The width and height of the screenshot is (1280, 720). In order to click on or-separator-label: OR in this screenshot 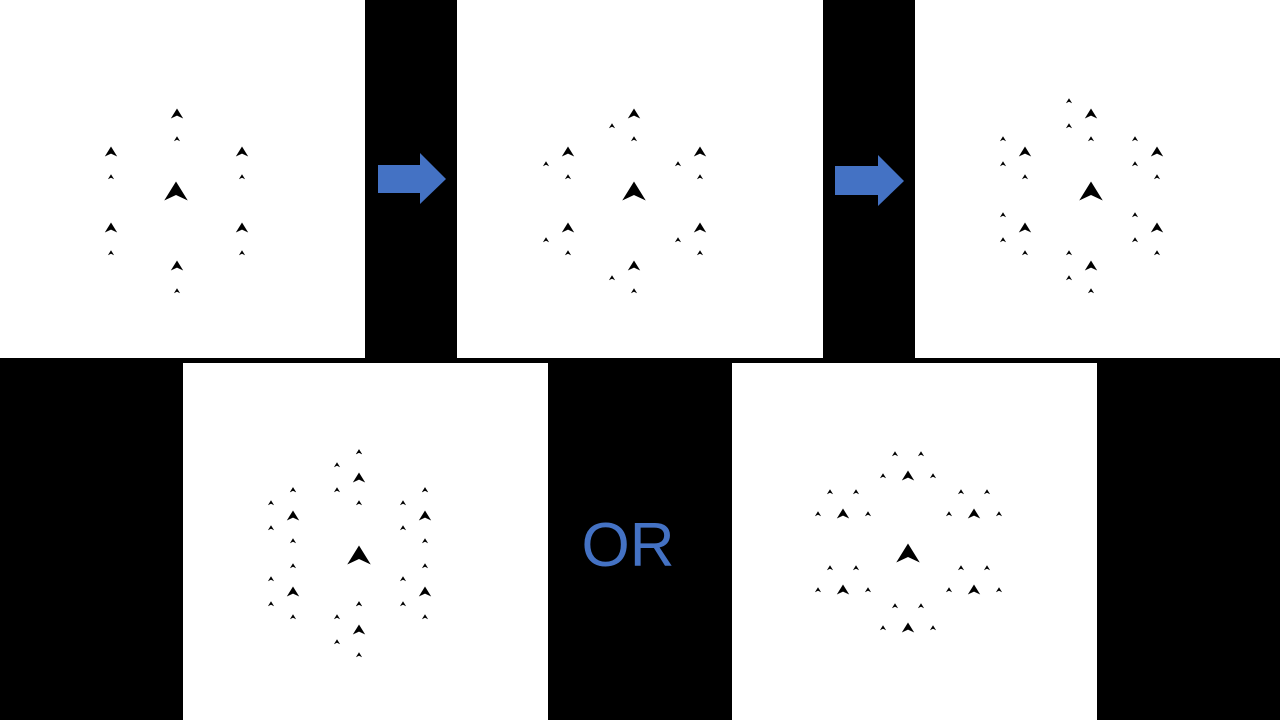, I will do `click(628, 545)`.